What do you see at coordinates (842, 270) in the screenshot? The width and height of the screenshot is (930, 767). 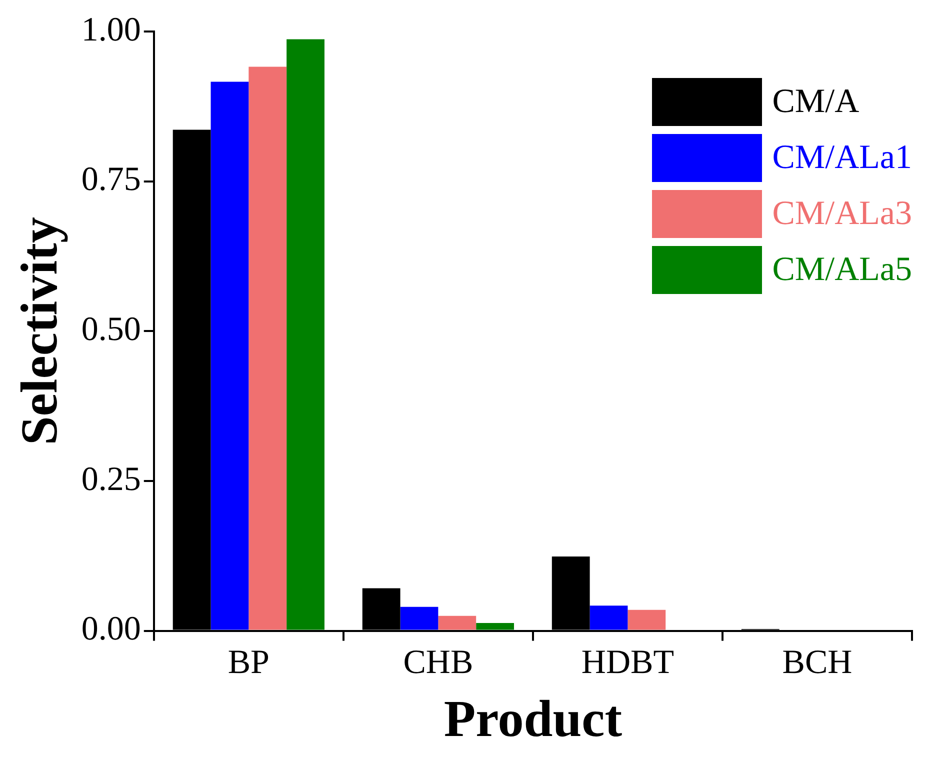 I see `legend-label: CM/ALa5` at bounding box center [842, 270].